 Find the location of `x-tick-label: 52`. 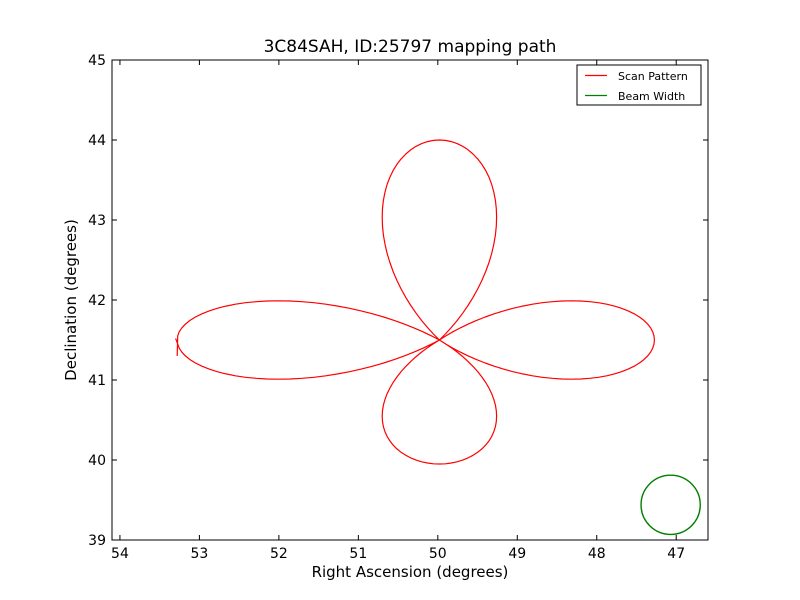

x-tick-label: 52 is located at coordinates (279, 554).